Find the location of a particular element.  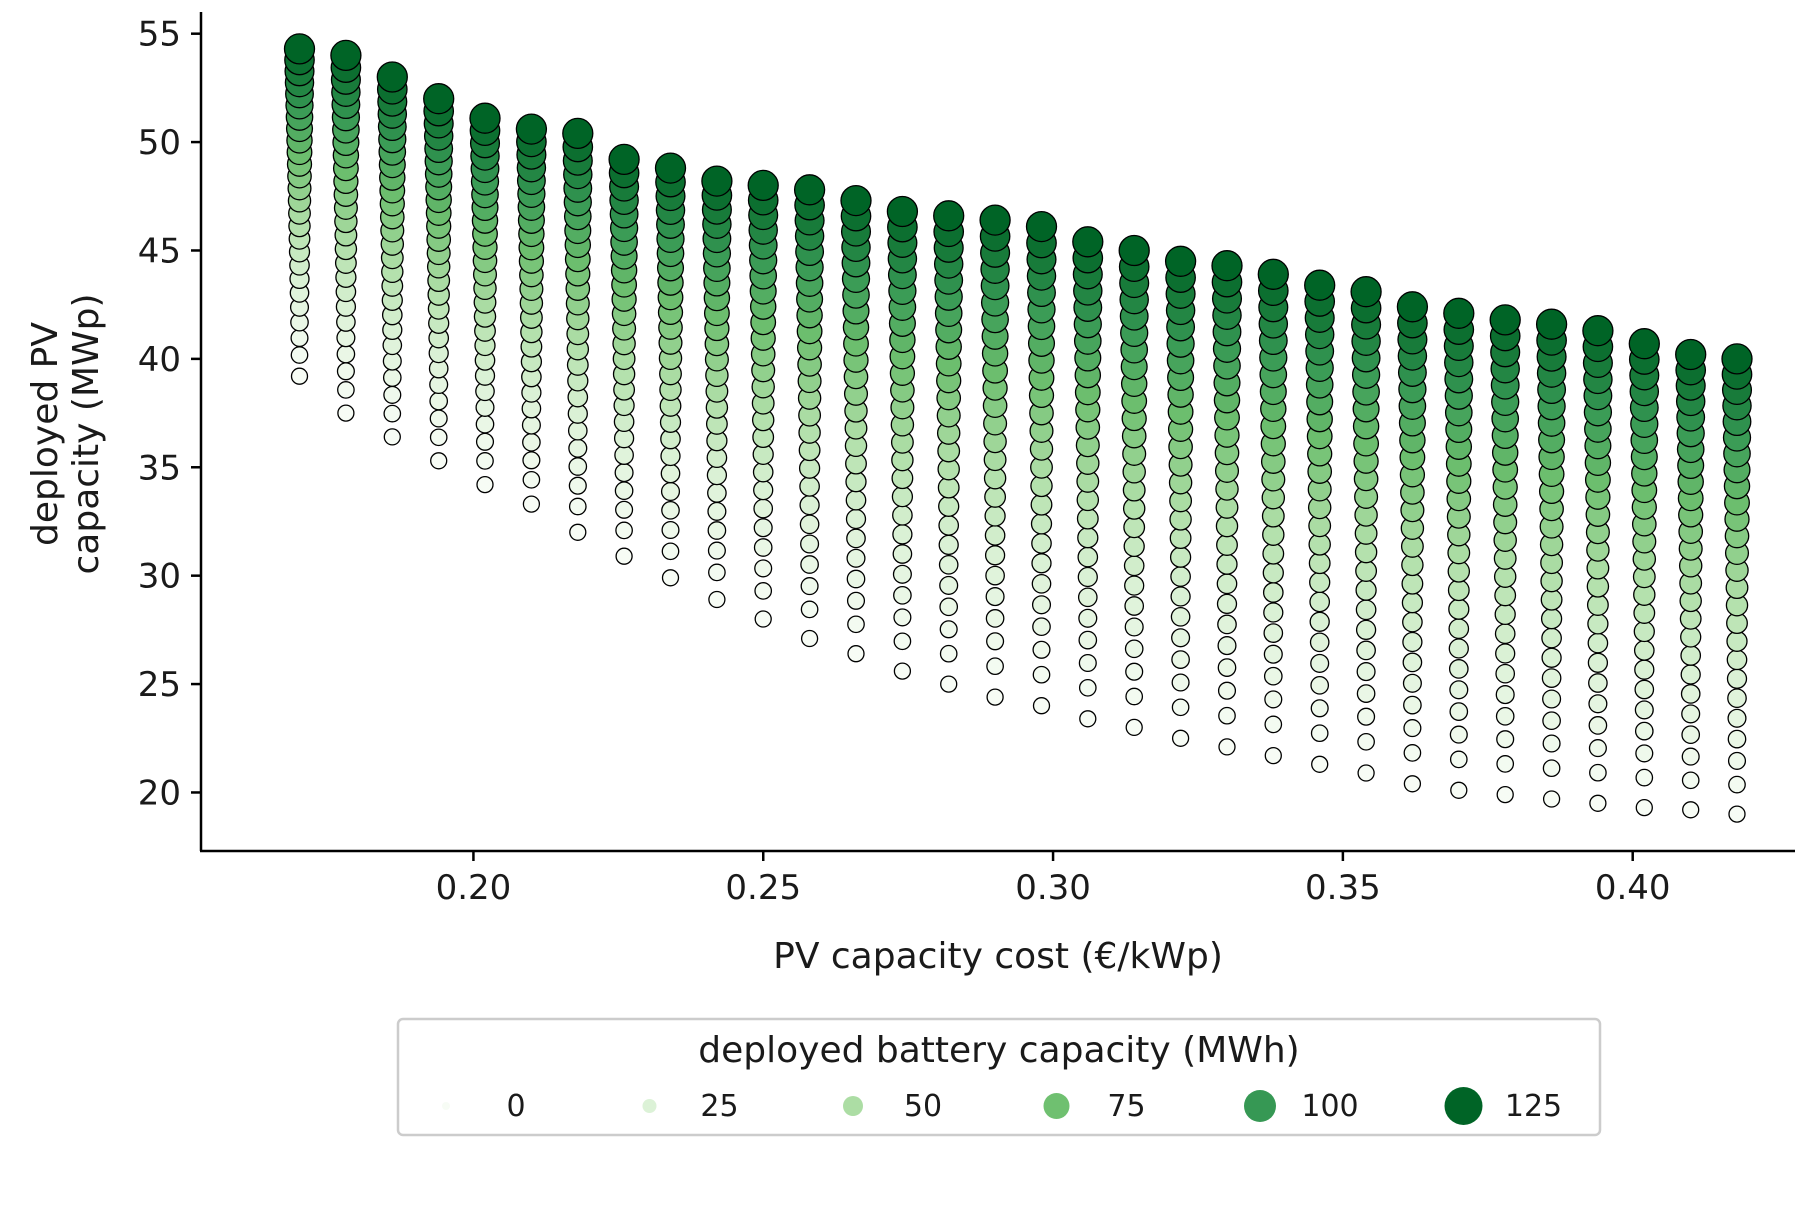

y-tick-label: 25 is located at coordinates (159, 685).